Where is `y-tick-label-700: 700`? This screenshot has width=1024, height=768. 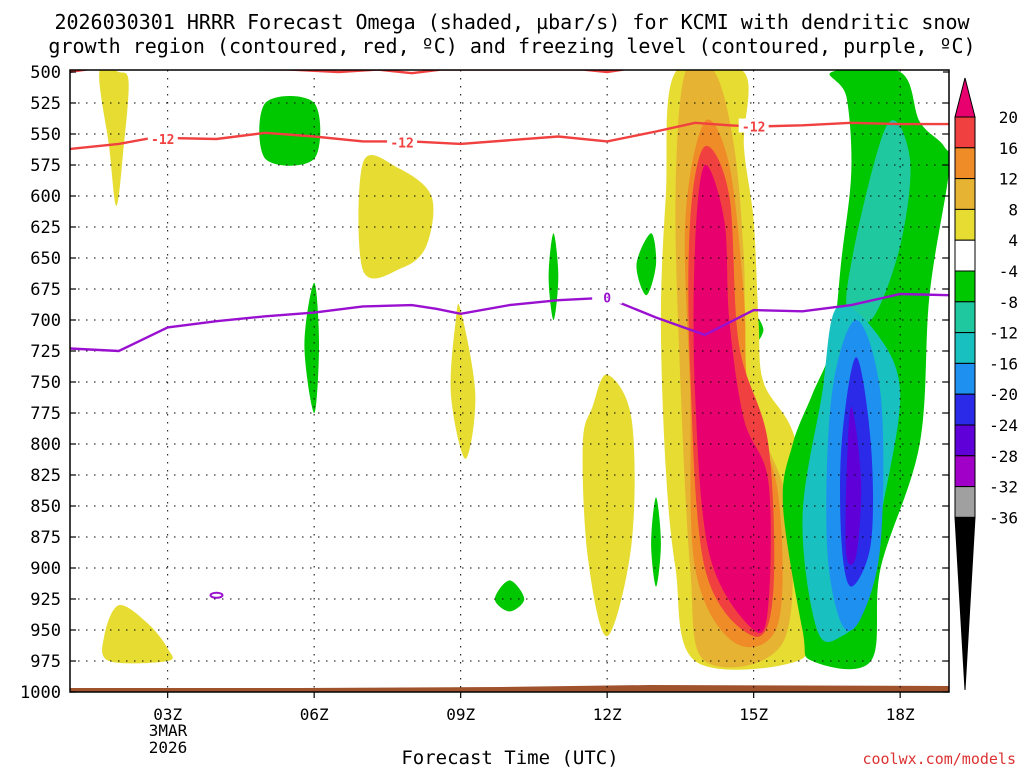
y-tick-label-700: 700 is located at coordinates (45, 321).